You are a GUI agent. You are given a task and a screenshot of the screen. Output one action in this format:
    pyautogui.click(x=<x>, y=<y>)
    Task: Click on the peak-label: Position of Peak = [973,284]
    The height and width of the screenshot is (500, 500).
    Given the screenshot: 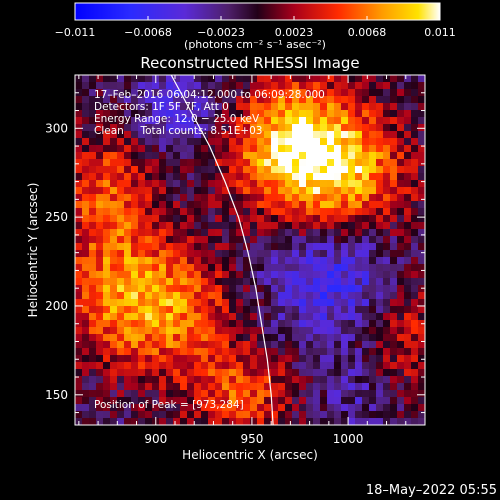 What is the action you would take?
    pyautogui.click(x=169, y=405)
    